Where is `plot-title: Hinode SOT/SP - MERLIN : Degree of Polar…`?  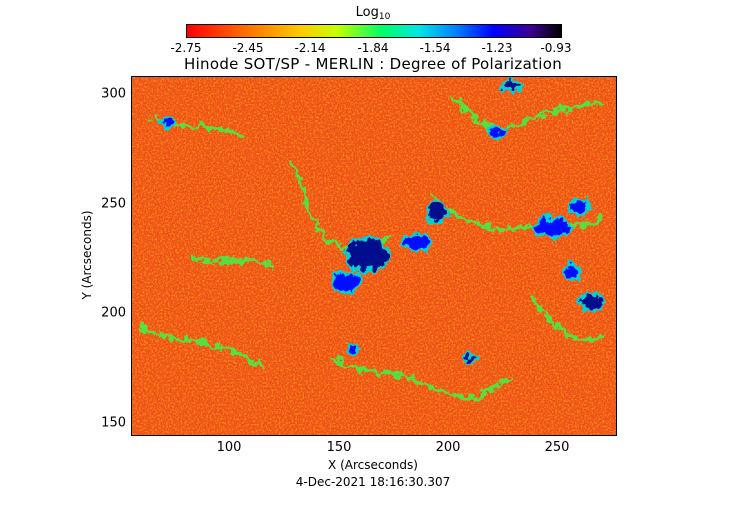
plot-title: Hinode SOT/SP - MERLIN : Degree of Polar… is located at coordinates (372, 64).